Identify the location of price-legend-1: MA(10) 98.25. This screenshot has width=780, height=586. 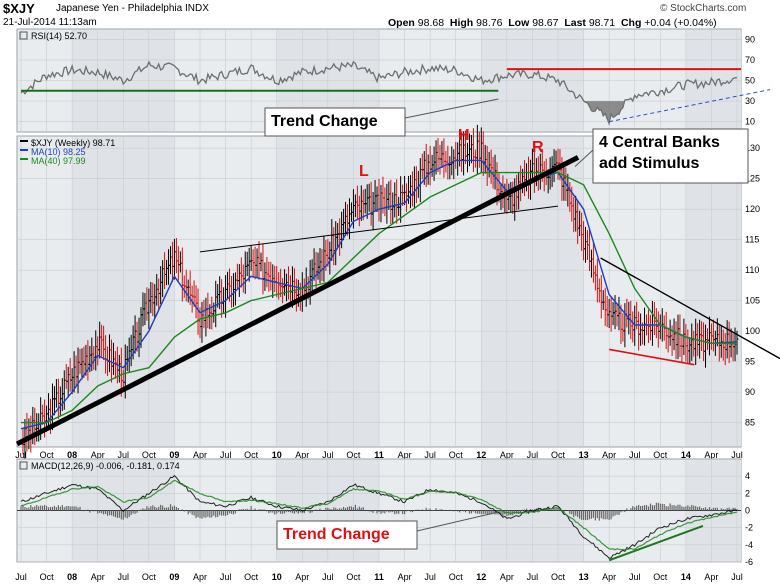
(58, 152).